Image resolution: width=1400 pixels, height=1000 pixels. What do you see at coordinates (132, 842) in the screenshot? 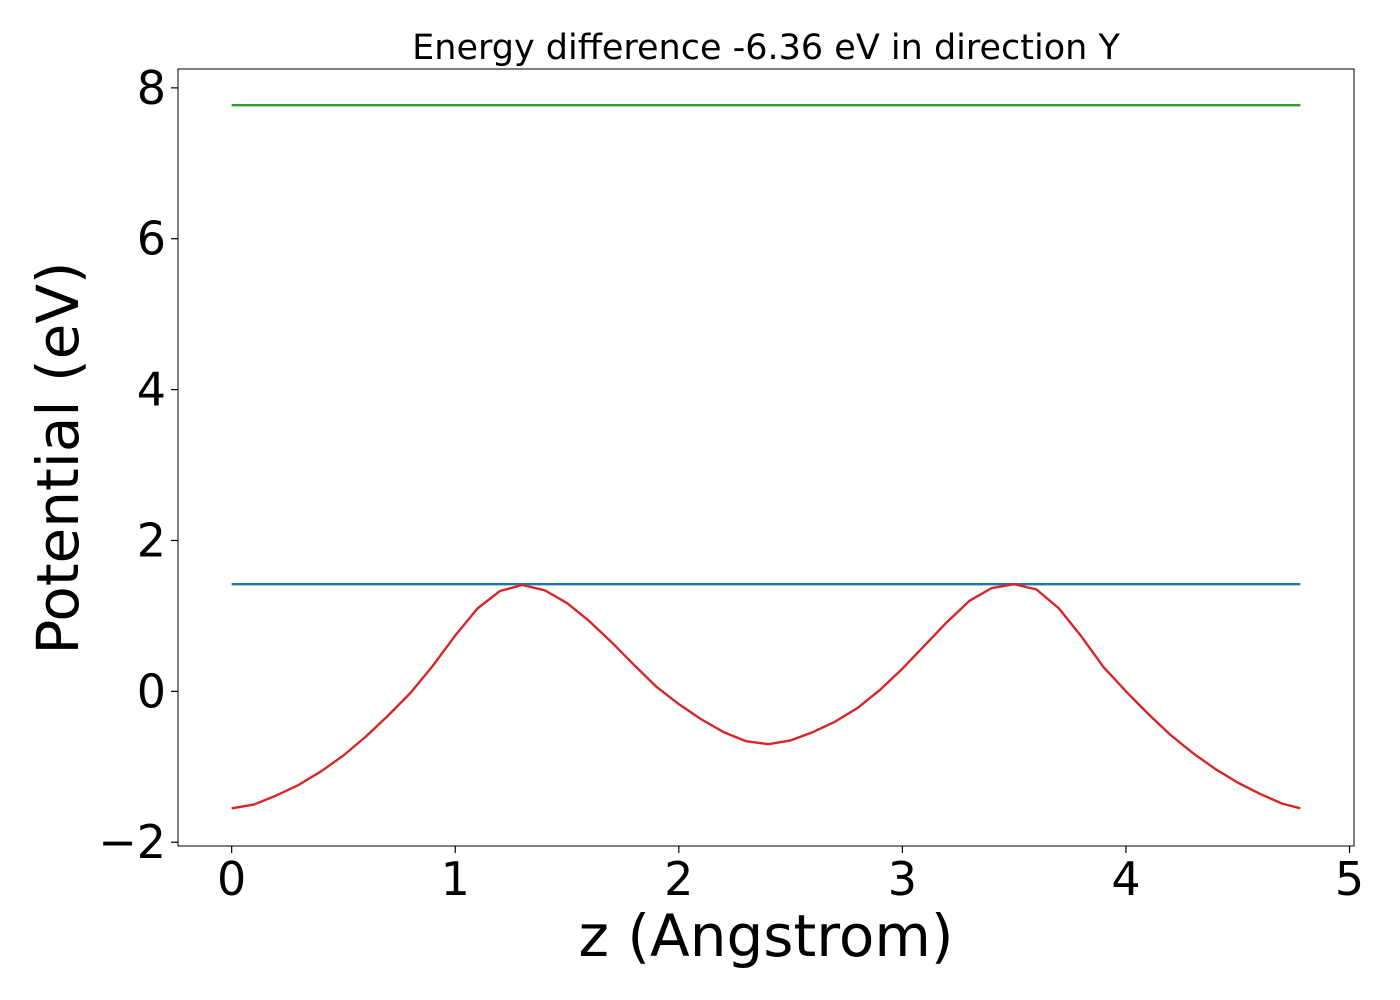
I see `y-tick-label: −2` at bounding box center [132, 842].